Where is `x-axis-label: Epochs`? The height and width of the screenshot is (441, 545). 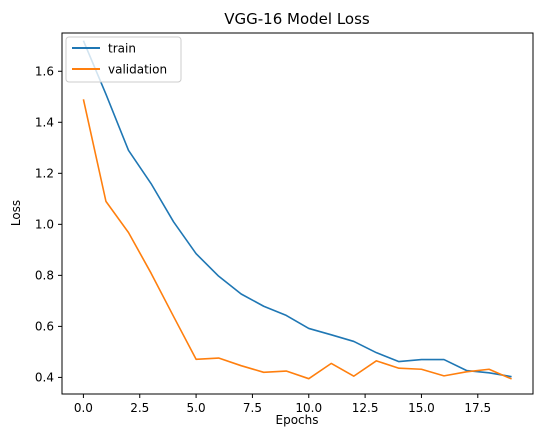 x-axis-label: Epochs is located at coordinates (297, 420).